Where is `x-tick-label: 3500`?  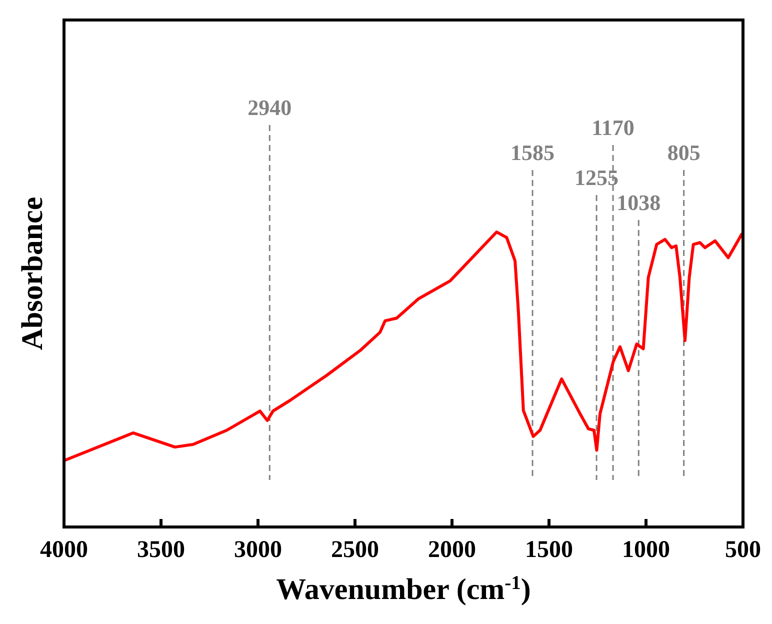
x-tick-label: 3500 is located at coordinates (161, 550).